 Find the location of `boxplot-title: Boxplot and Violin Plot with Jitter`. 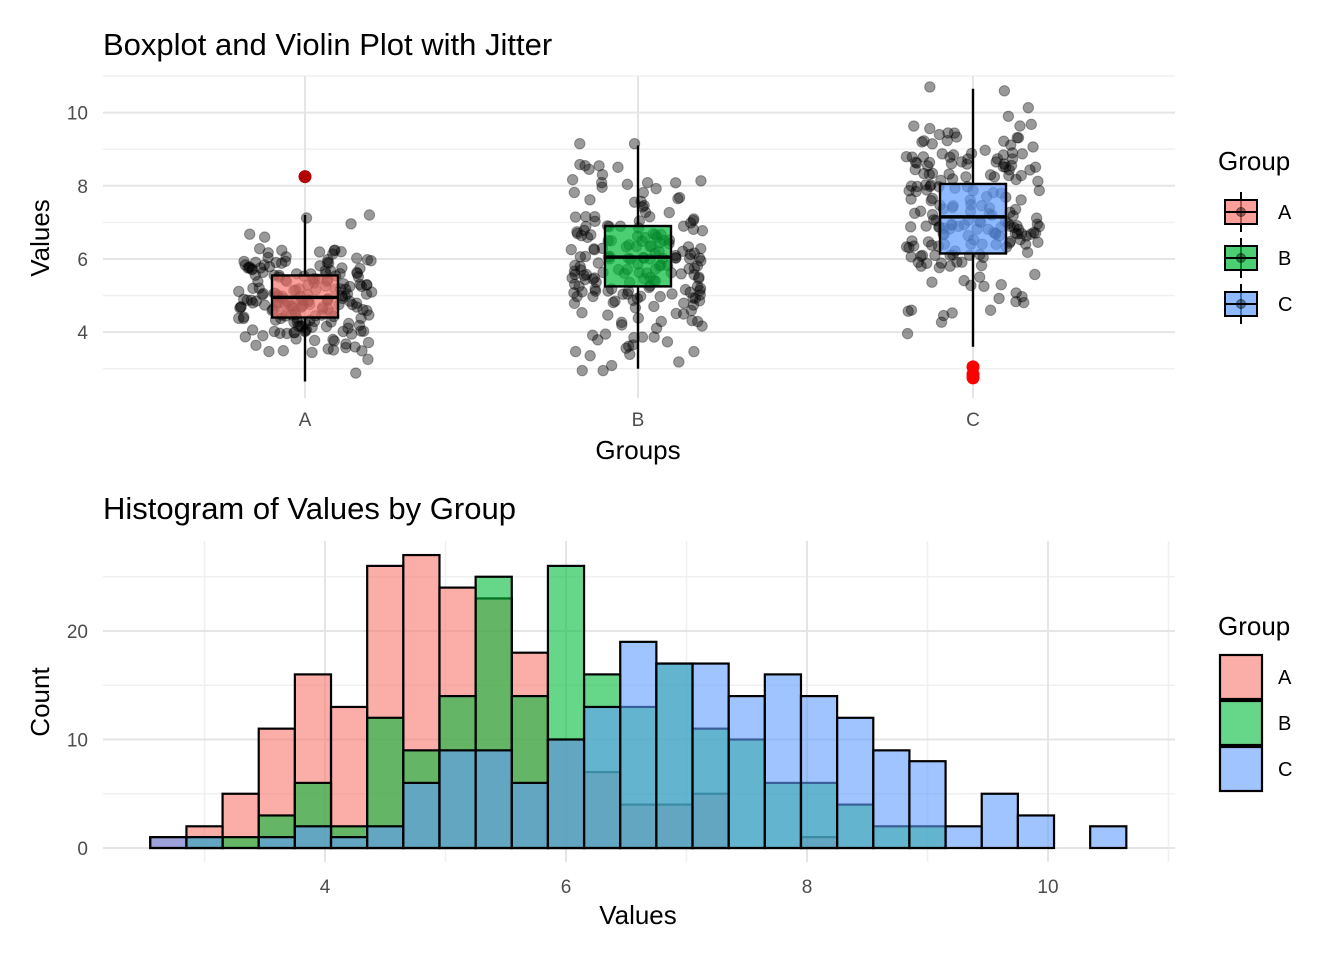

boxplot-title: Boxplot and Violin Plot with Jitter is located at coordinates (327, 44).